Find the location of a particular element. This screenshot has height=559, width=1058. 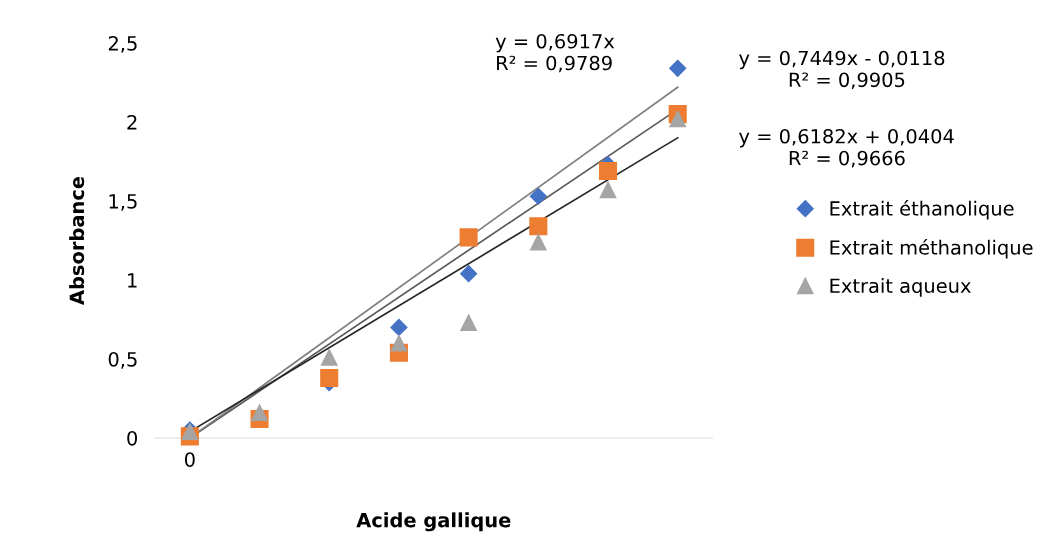

y-tick-label: 0,5 is located at coordinates (122, 360).